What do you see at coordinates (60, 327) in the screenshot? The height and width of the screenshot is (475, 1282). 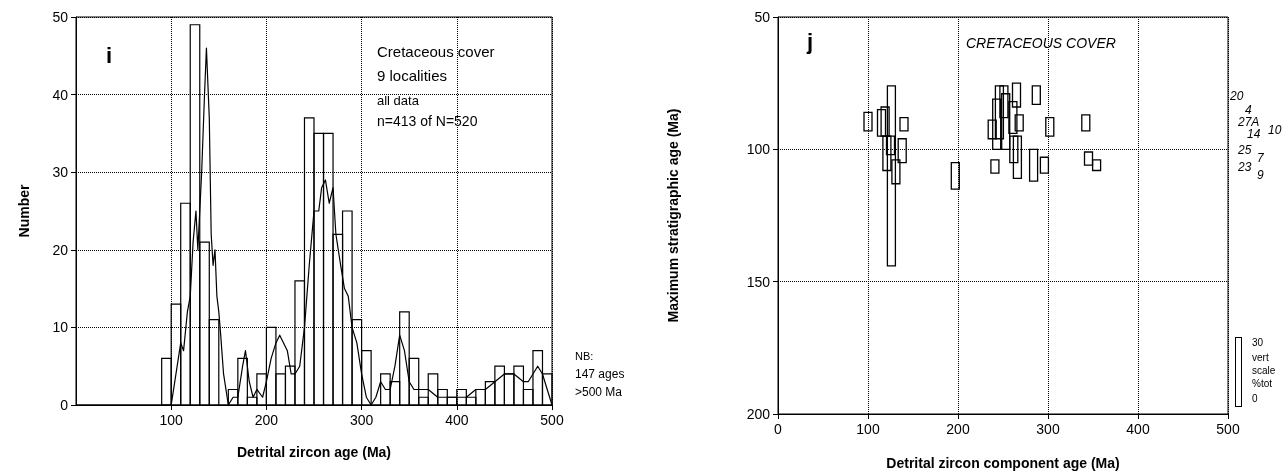 I see `y-tick-label: 10` at bounding box center [60, 327].